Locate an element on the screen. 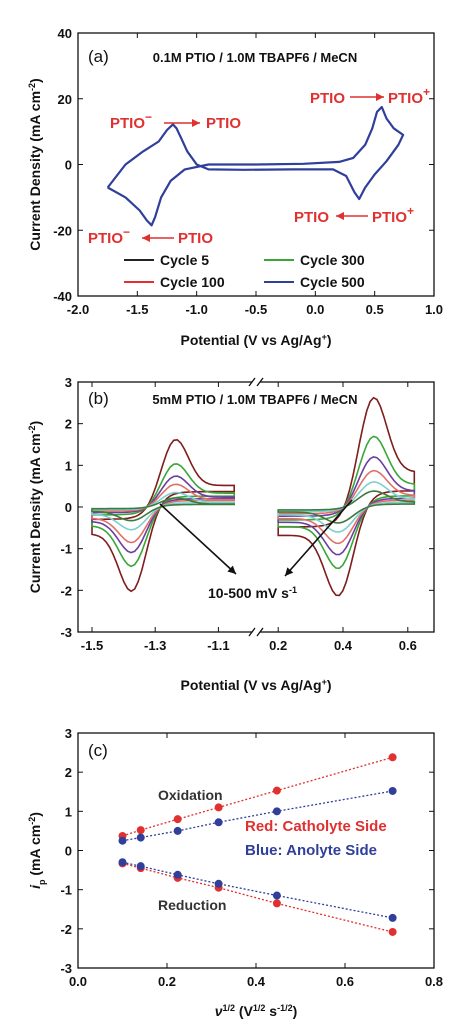  panel-b-xtick-label: 0.2 is located at coordinates (278, 645).